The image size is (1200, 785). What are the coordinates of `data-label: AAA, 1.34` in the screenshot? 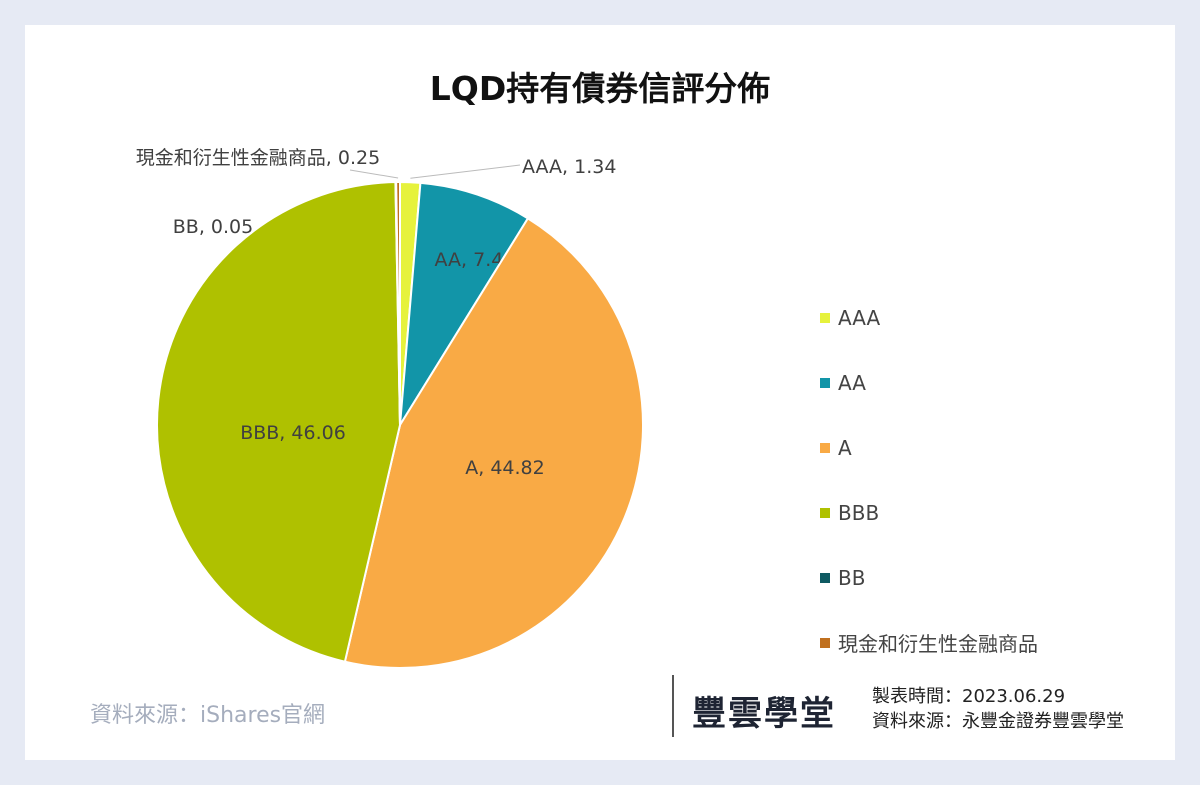 It's located at (569, 167).